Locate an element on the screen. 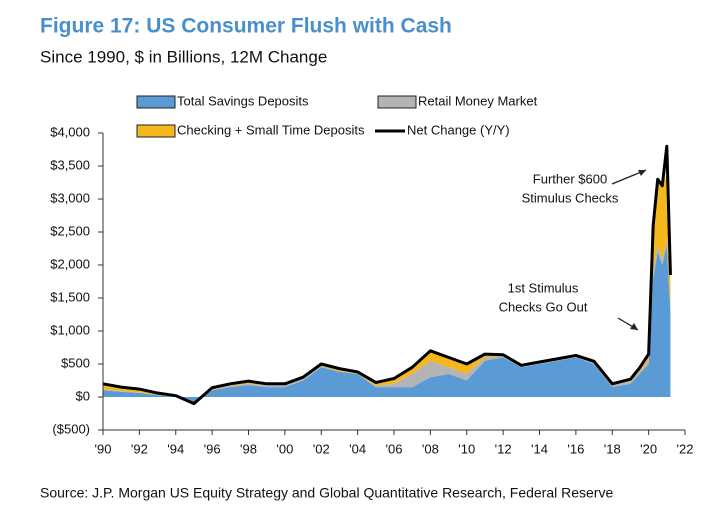 Image resolution: width=720 pixels, height=519 pixels. y-tick-label: ($500) is located at coordinates (71, 428).